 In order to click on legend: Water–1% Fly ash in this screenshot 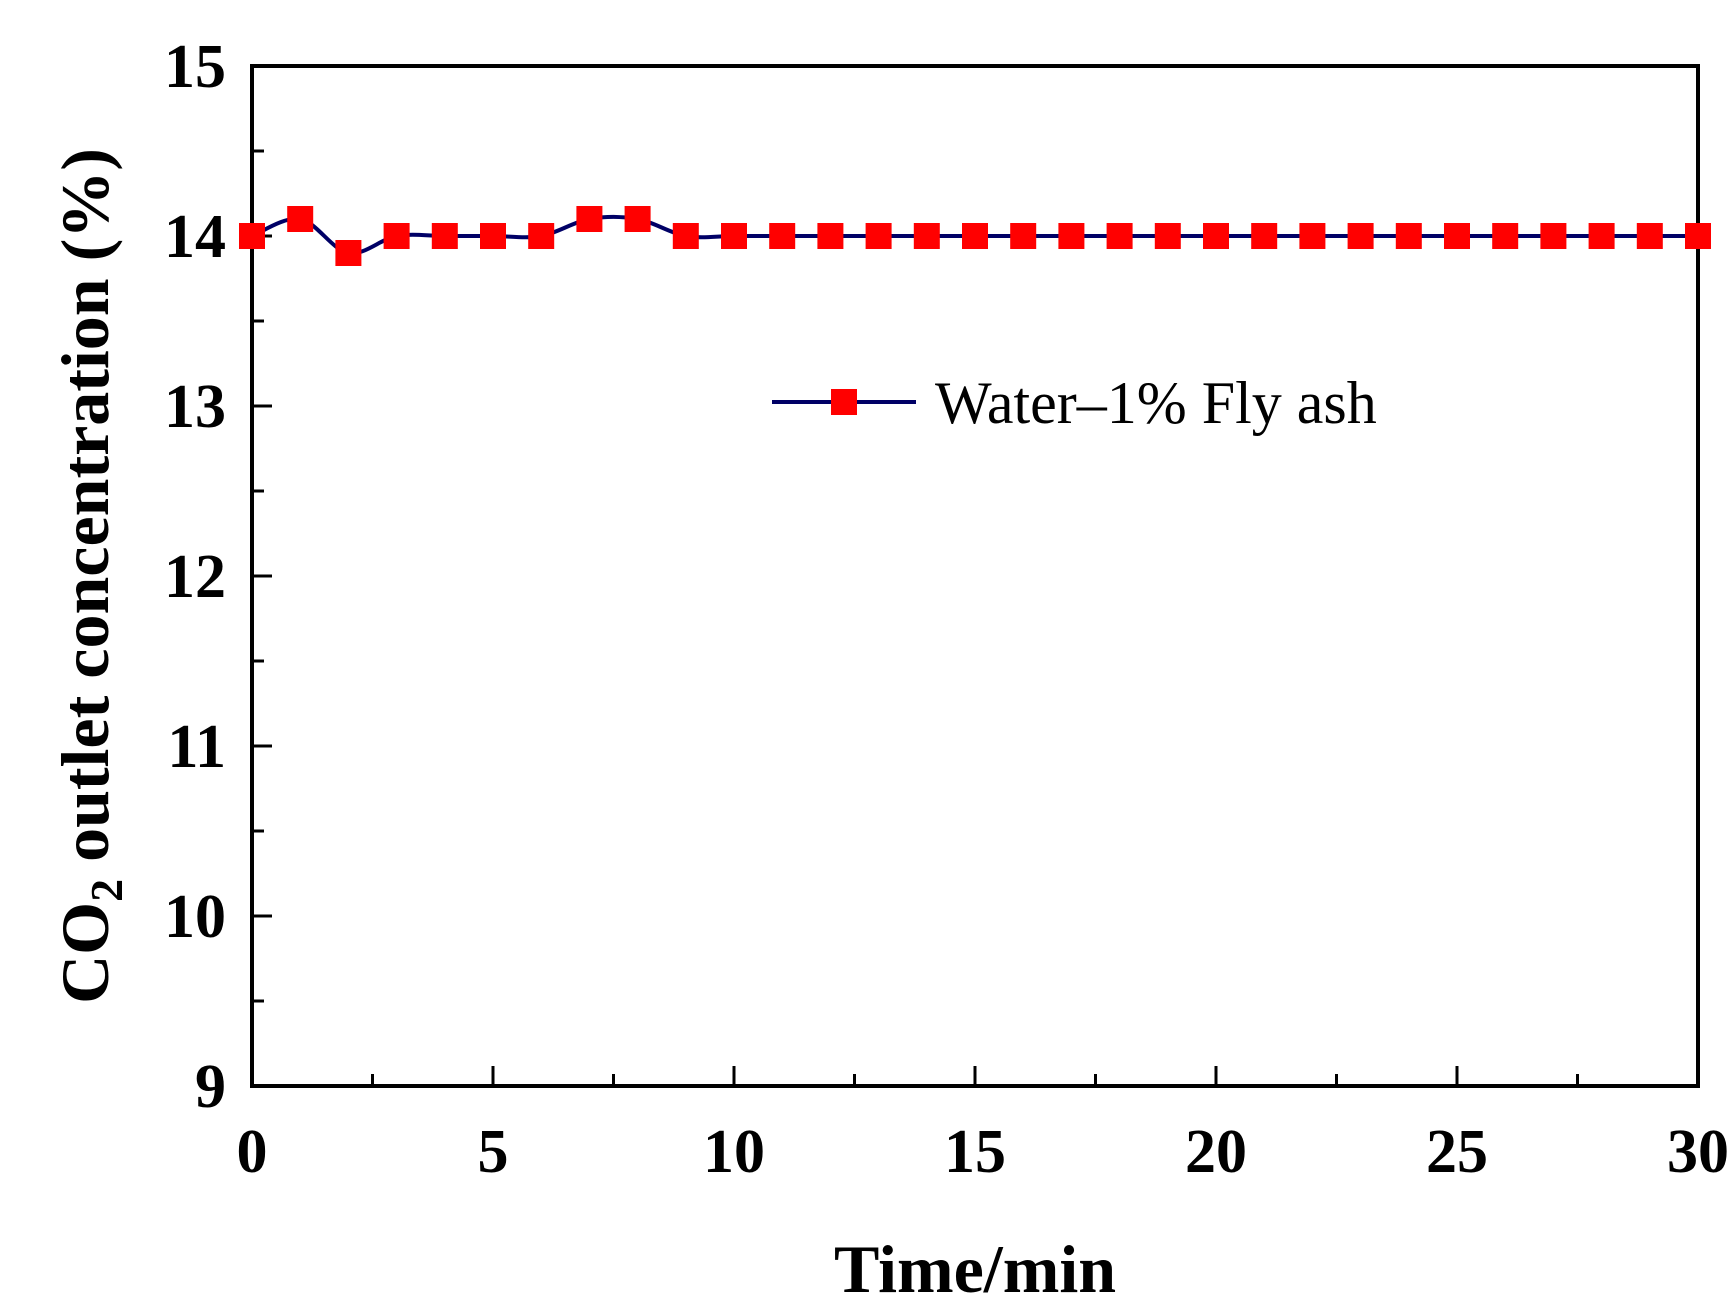, I will do `click(1074, 403)`.